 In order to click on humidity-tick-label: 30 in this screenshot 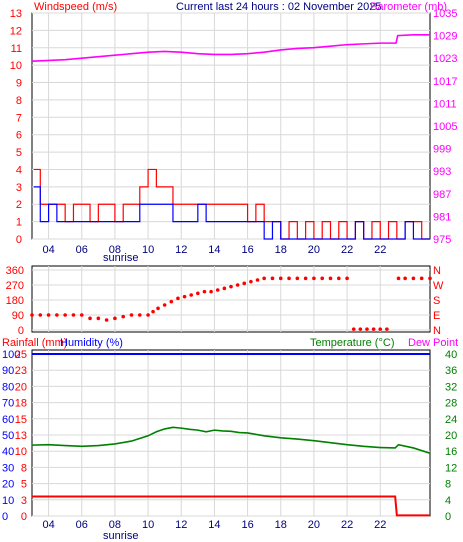, I will do `click(8, 468)`.